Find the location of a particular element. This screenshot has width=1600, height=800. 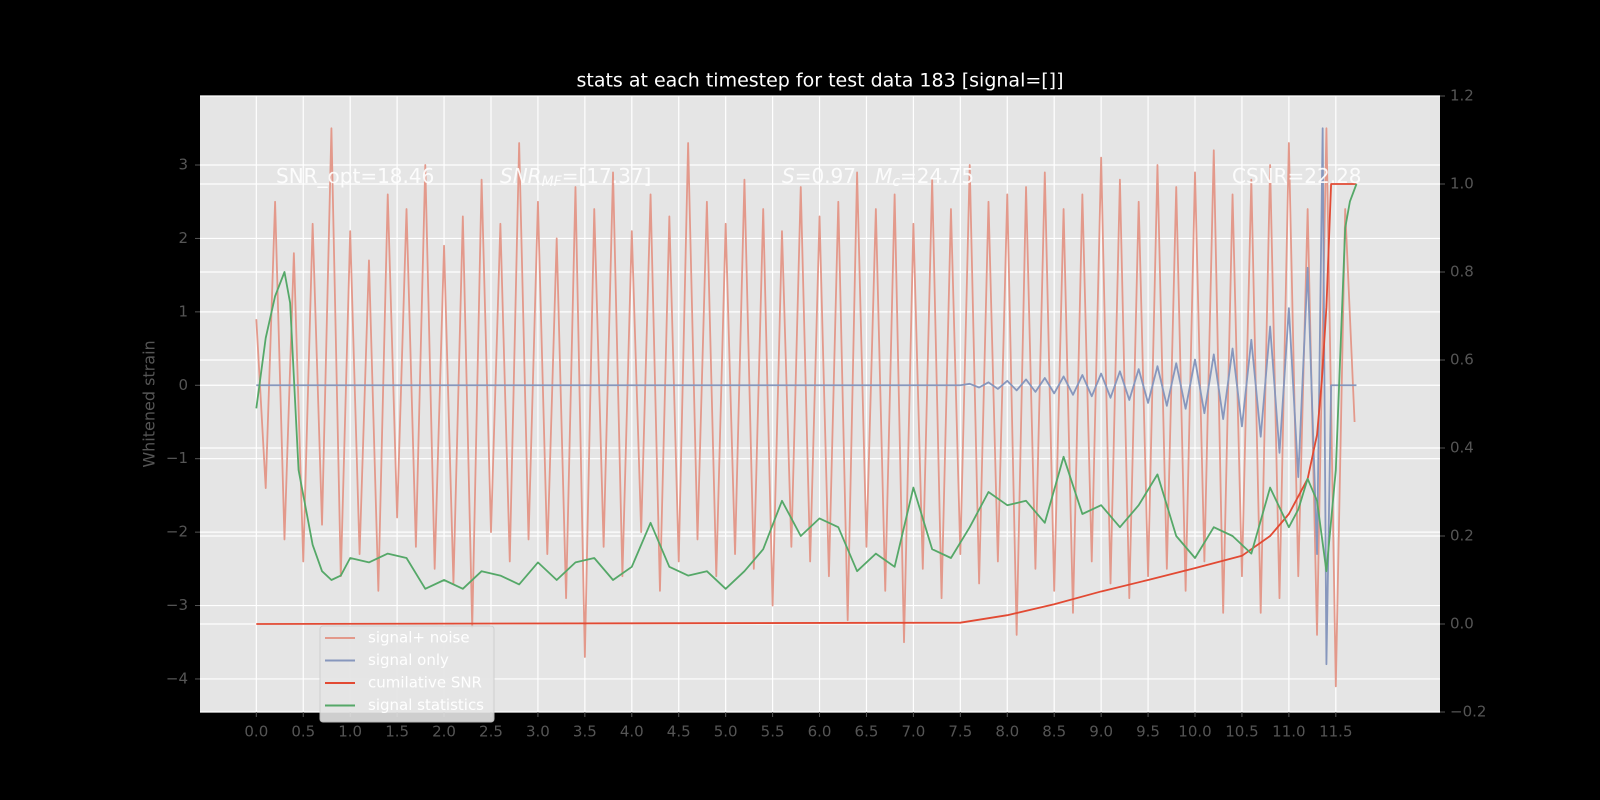

annotation: SNR_opt=18.46 is located at coordinates (355, 176).